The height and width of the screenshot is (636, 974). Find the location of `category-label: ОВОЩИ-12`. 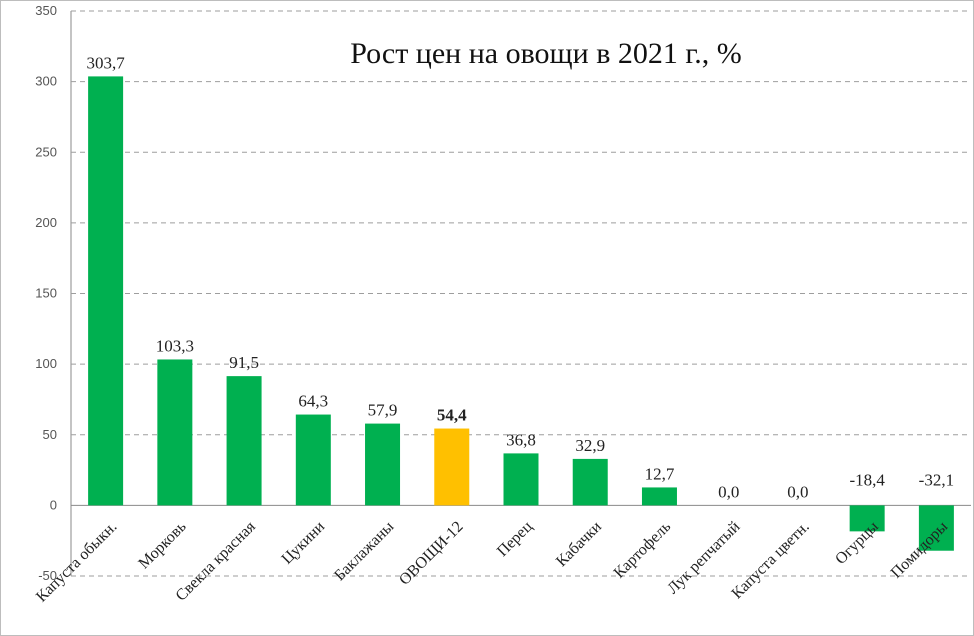

category-label: ОВОЩИ-12 is located at coordinates (431, 553).